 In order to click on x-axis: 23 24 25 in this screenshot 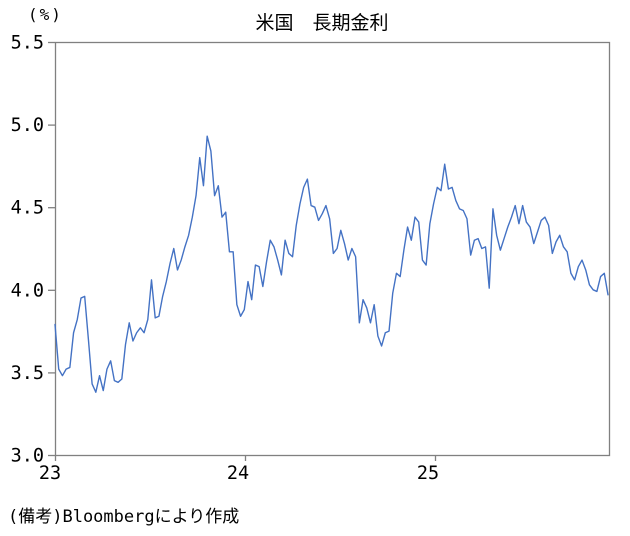, I will do `click(239, 469)`.